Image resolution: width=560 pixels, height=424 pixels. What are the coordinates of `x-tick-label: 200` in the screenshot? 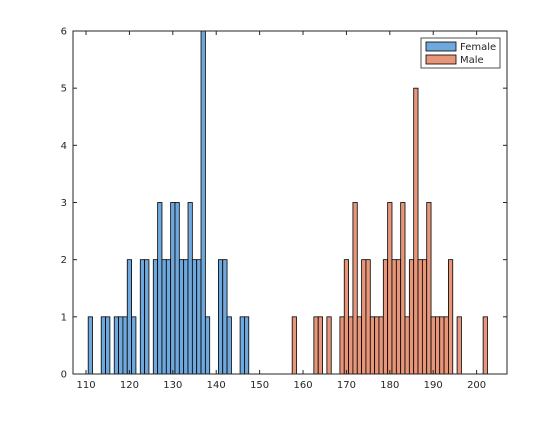 It's located at (476, 385).